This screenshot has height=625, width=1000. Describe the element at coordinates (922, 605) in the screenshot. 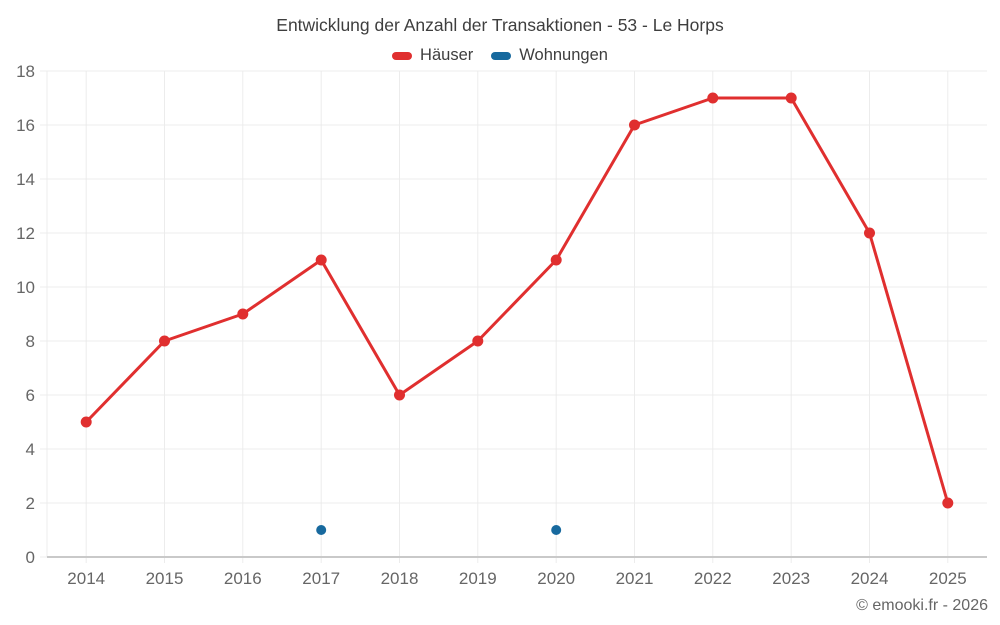

I see `copyright-text: © emooki.fr - 2026` at that location.